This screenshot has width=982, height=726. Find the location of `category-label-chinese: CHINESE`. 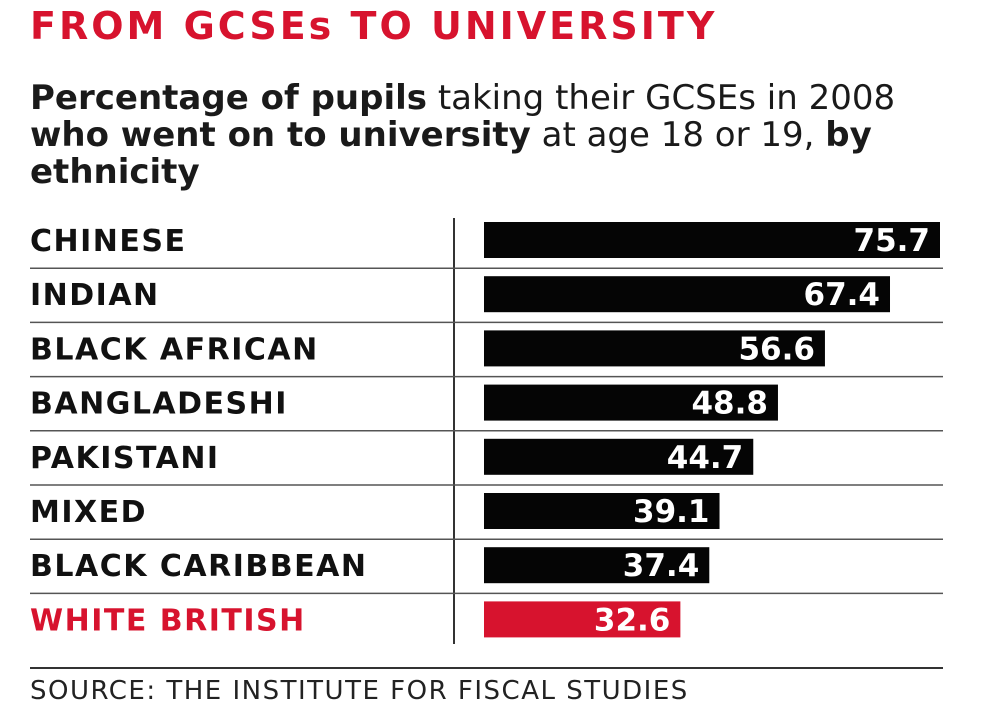

category-label-chinese: CHINESE is located at coordinates (108, 241).